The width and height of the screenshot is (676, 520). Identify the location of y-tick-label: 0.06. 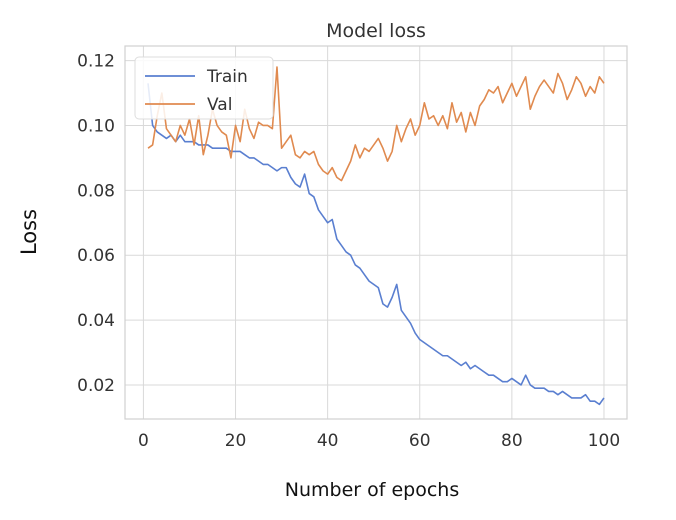
(96, 256).